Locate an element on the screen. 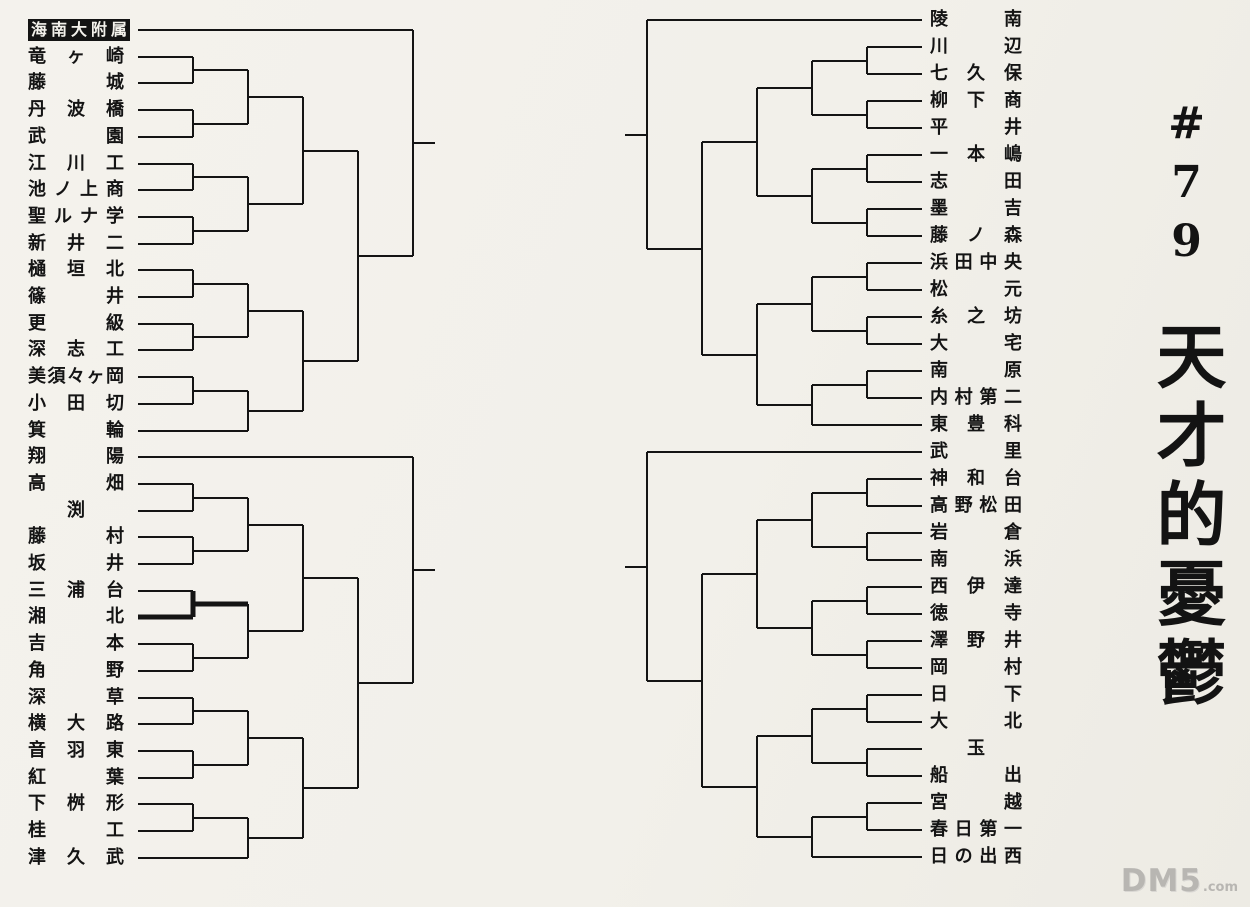  team-name-char: 保 is located at coordinates (1013, 73).